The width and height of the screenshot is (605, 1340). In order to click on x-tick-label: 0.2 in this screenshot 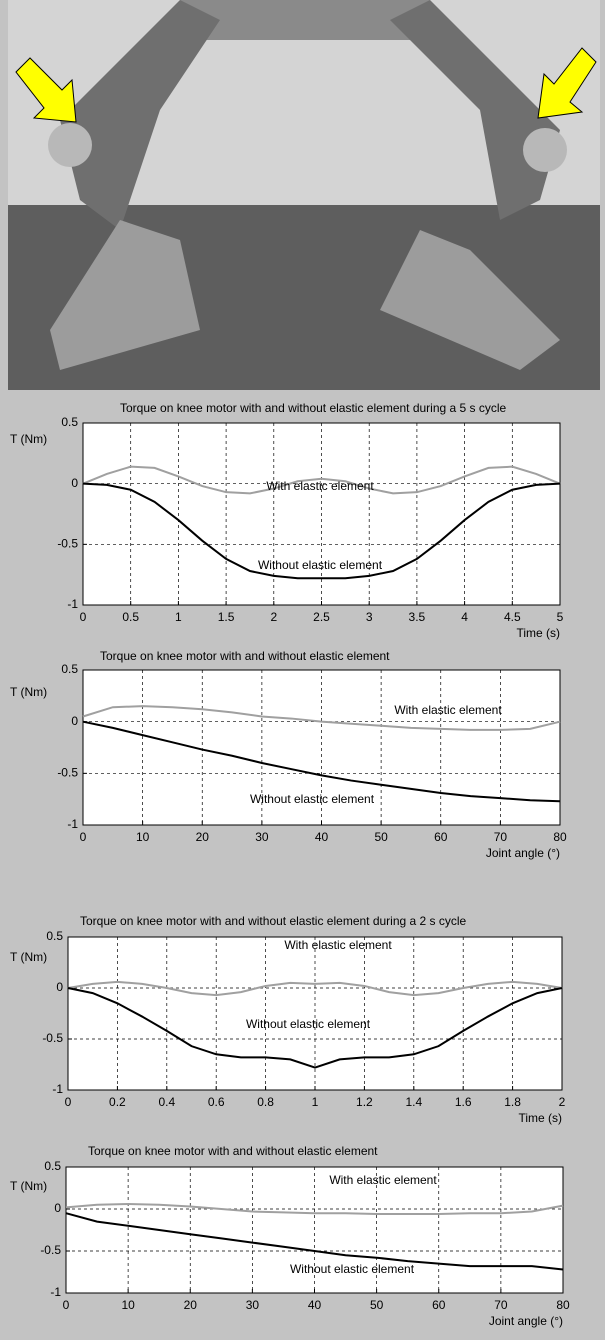, I will do `click(117, 1102)`.